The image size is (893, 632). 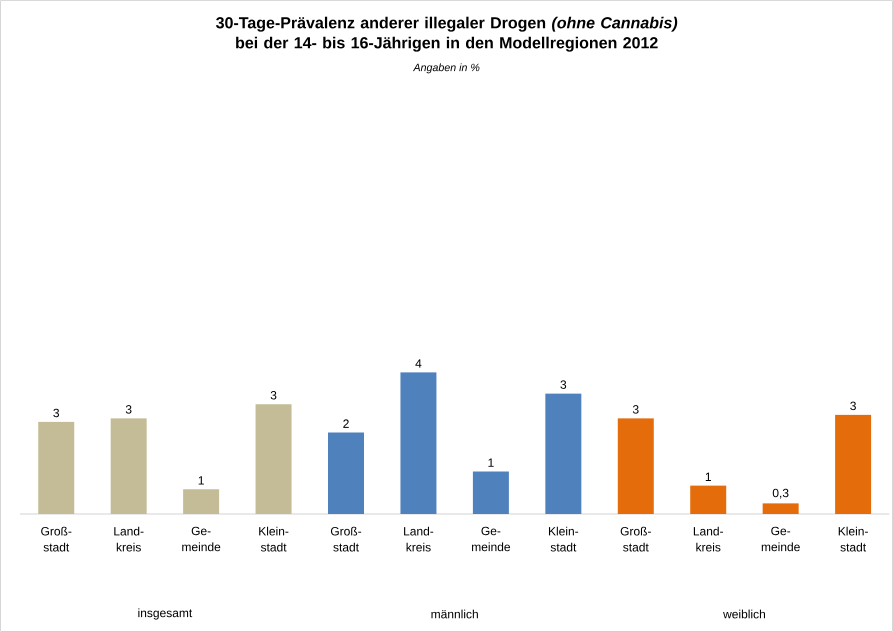 What do you see at coordinates (447, 34) in the screenshot?
I see `chart-title: 30-Tage-Prävalenz anderer illegaler Drogen (ohne Cannabis) bei der 14- bis 16-Jährigen in den Modellregionen 2012` at bounding box center [447, 34].